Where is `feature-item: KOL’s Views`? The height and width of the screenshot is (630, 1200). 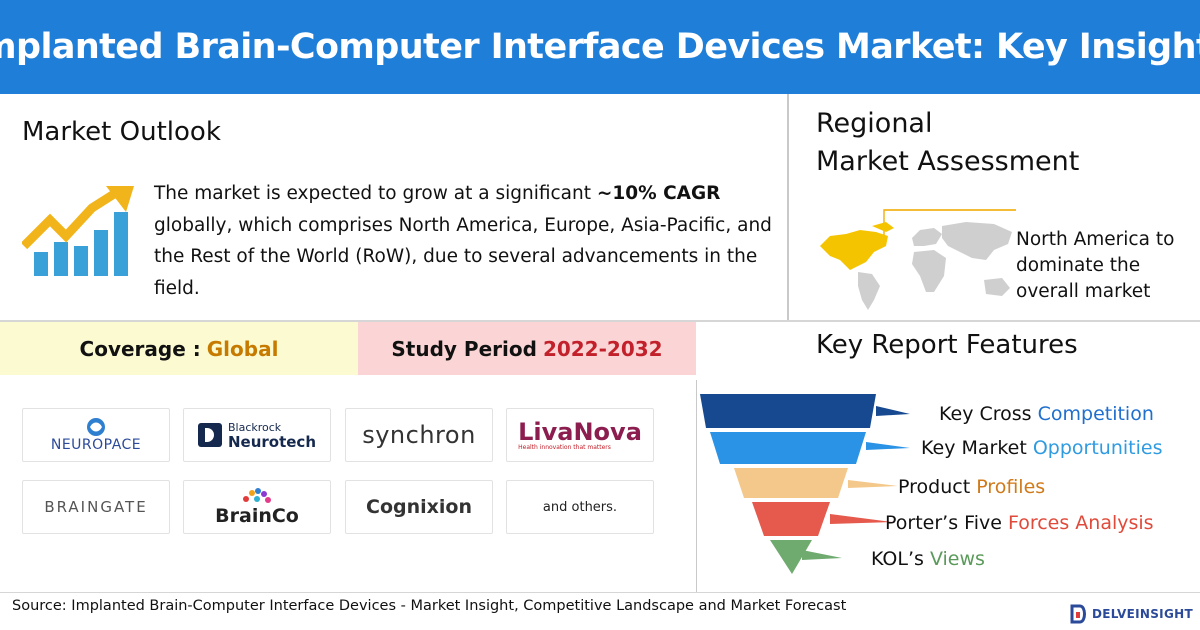
feature-item: KOL’s Views is located at coordinates (928, 559).